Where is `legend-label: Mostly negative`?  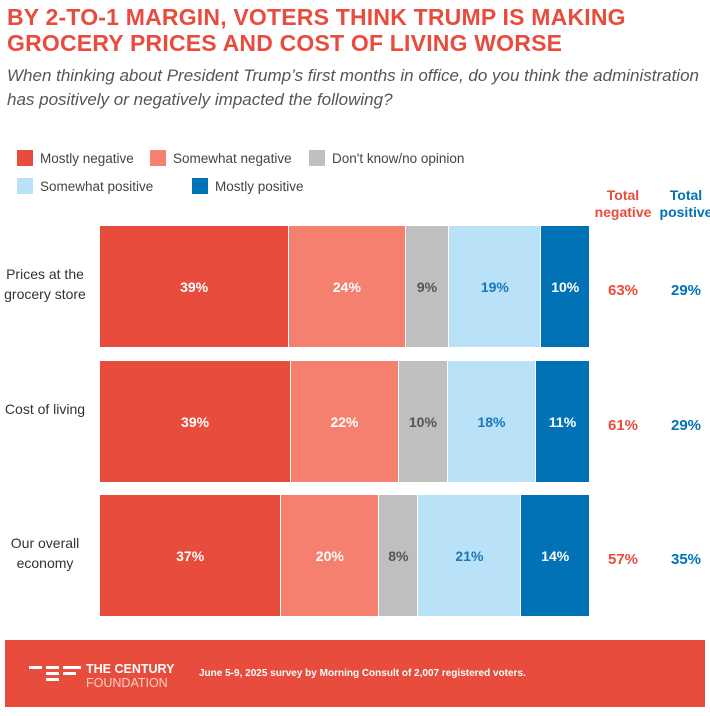 legend-label: Mostly negative is located at coordinates (87, 158).